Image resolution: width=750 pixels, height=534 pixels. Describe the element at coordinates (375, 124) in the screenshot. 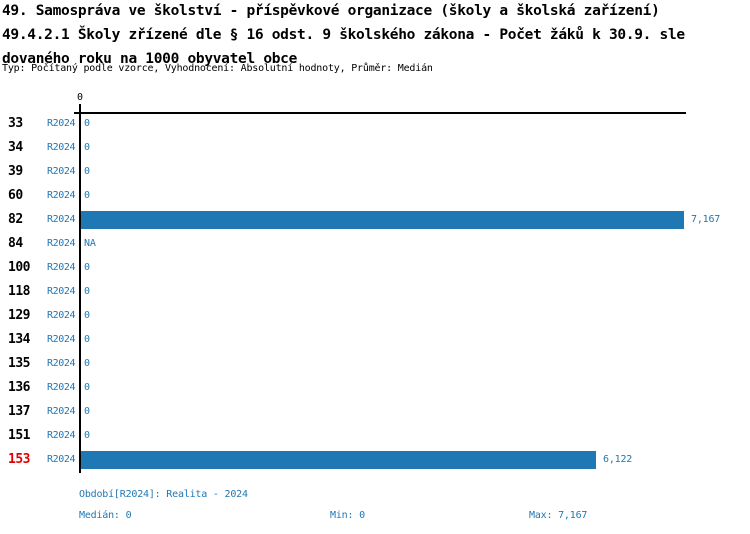

I see `chart-row: 33 R2024 0` at that location.